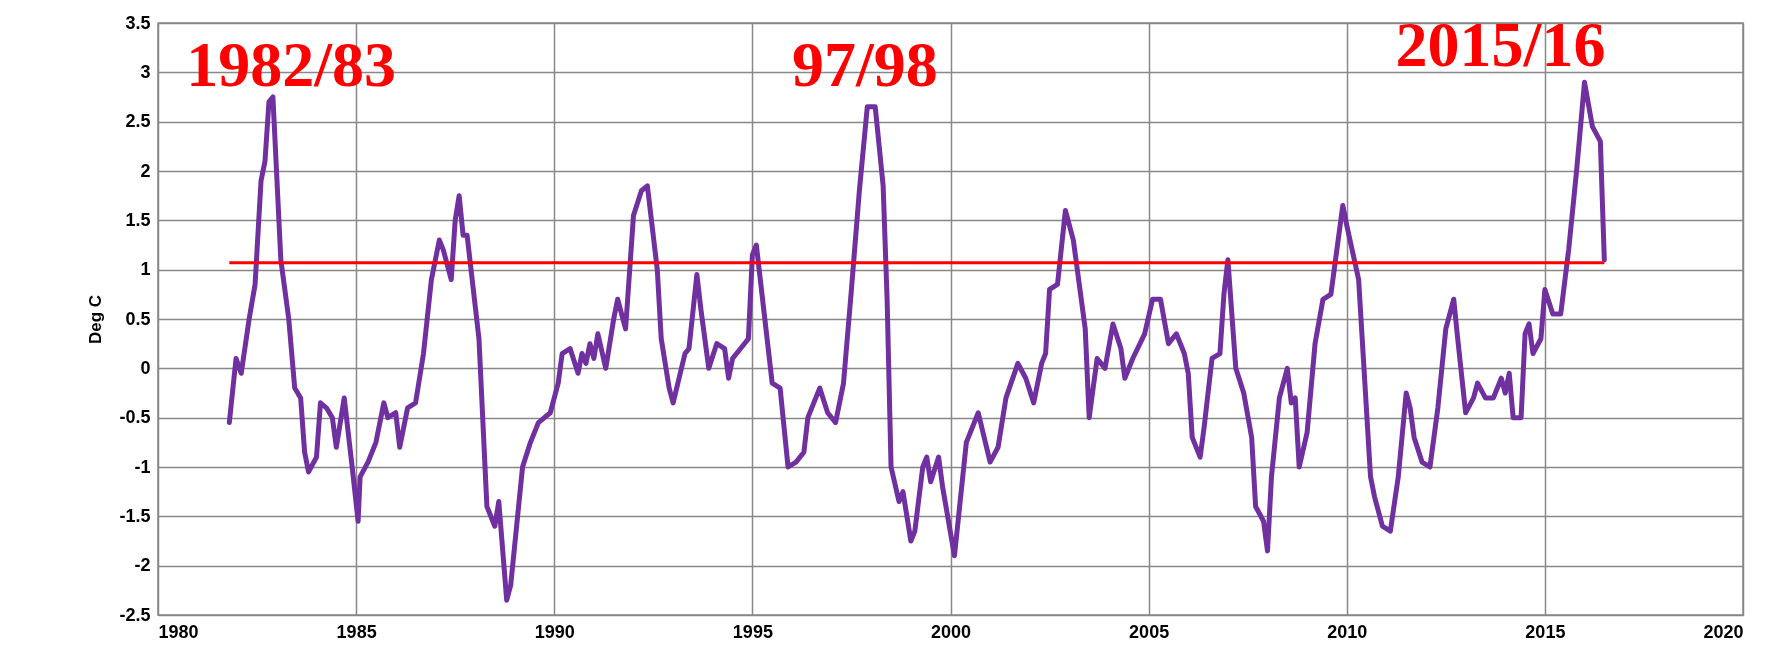 The image size is (1775, 672). What do you see at coordinates (1545, 631) in the screenshot?
I see `x-tick-label: 2015` at bounding box center [1545, 631].